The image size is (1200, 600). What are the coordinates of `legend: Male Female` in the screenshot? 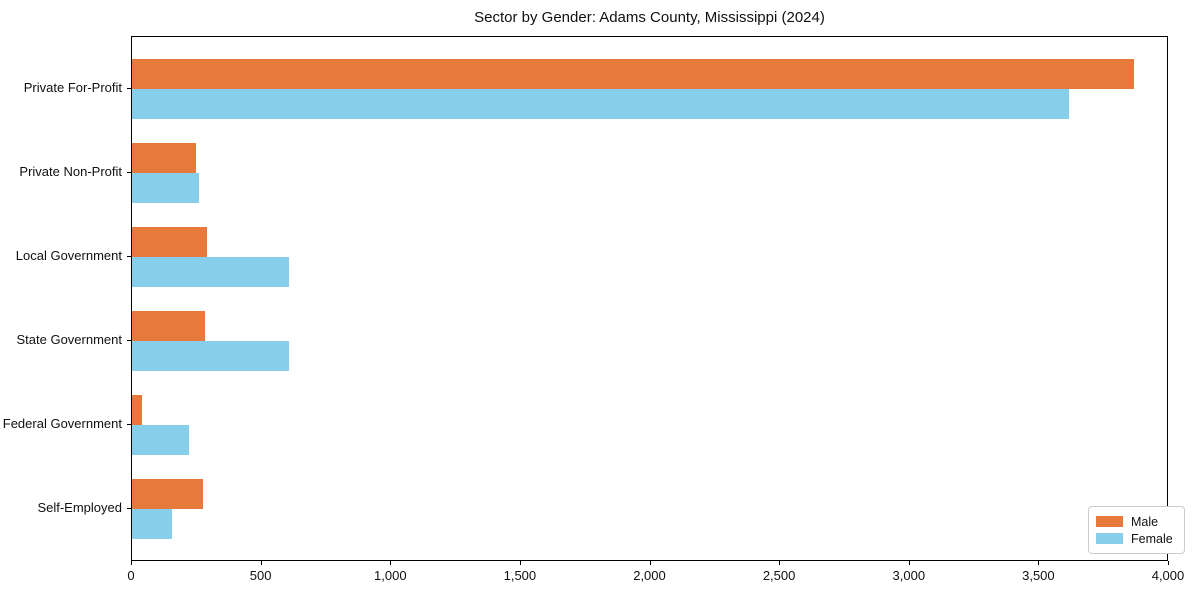 It's located at (1136, 530).